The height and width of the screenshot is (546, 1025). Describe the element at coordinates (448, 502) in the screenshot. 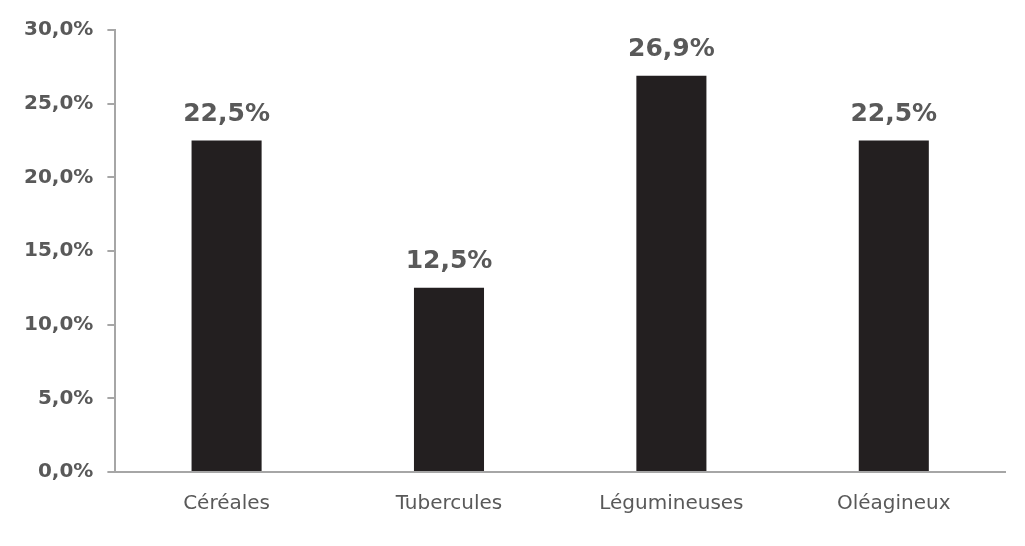

I see `x-tick-label: Tubercules` at that location.